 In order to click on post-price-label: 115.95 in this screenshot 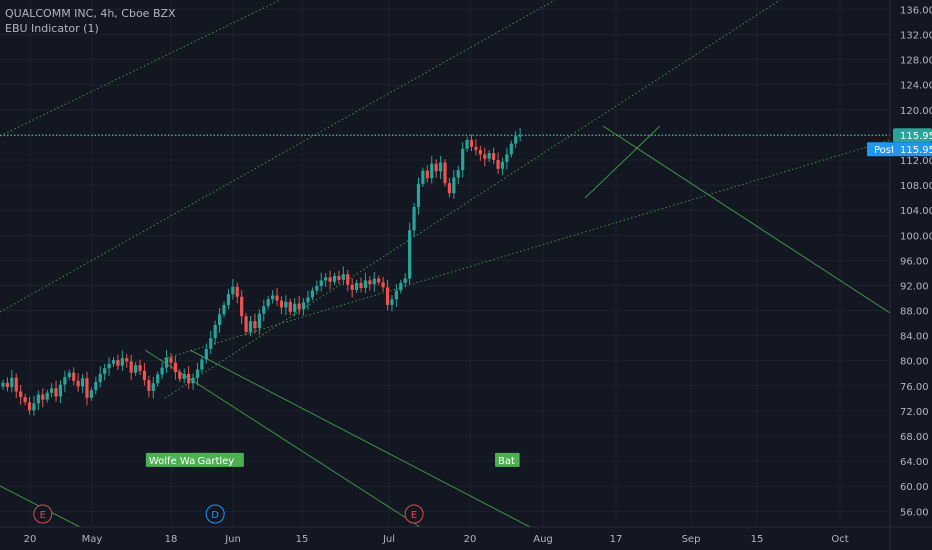, I will do `click(916, 150)`.